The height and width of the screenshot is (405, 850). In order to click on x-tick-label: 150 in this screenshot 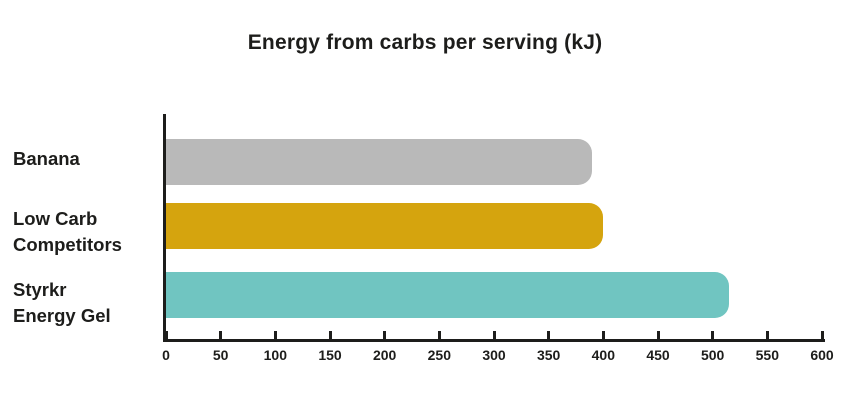, I will do `click(330, 355)`.